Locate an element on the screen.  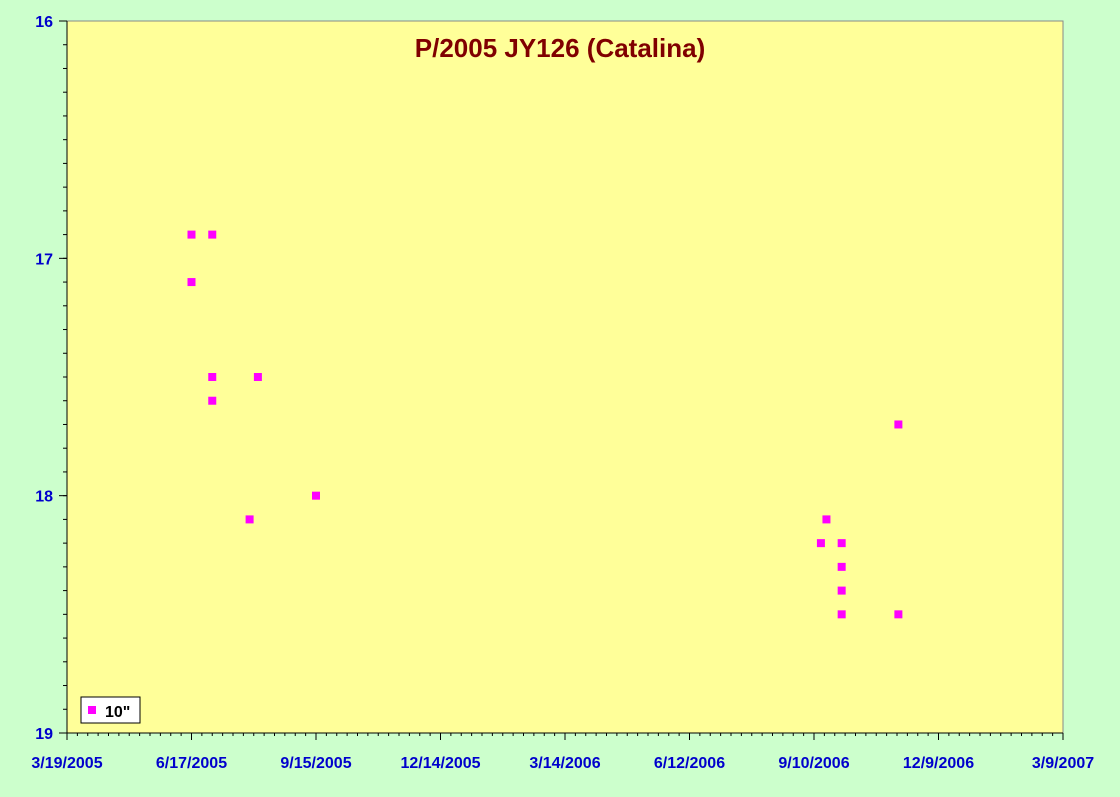
y-tick-label: 19 is located at coordinates (44, 734).